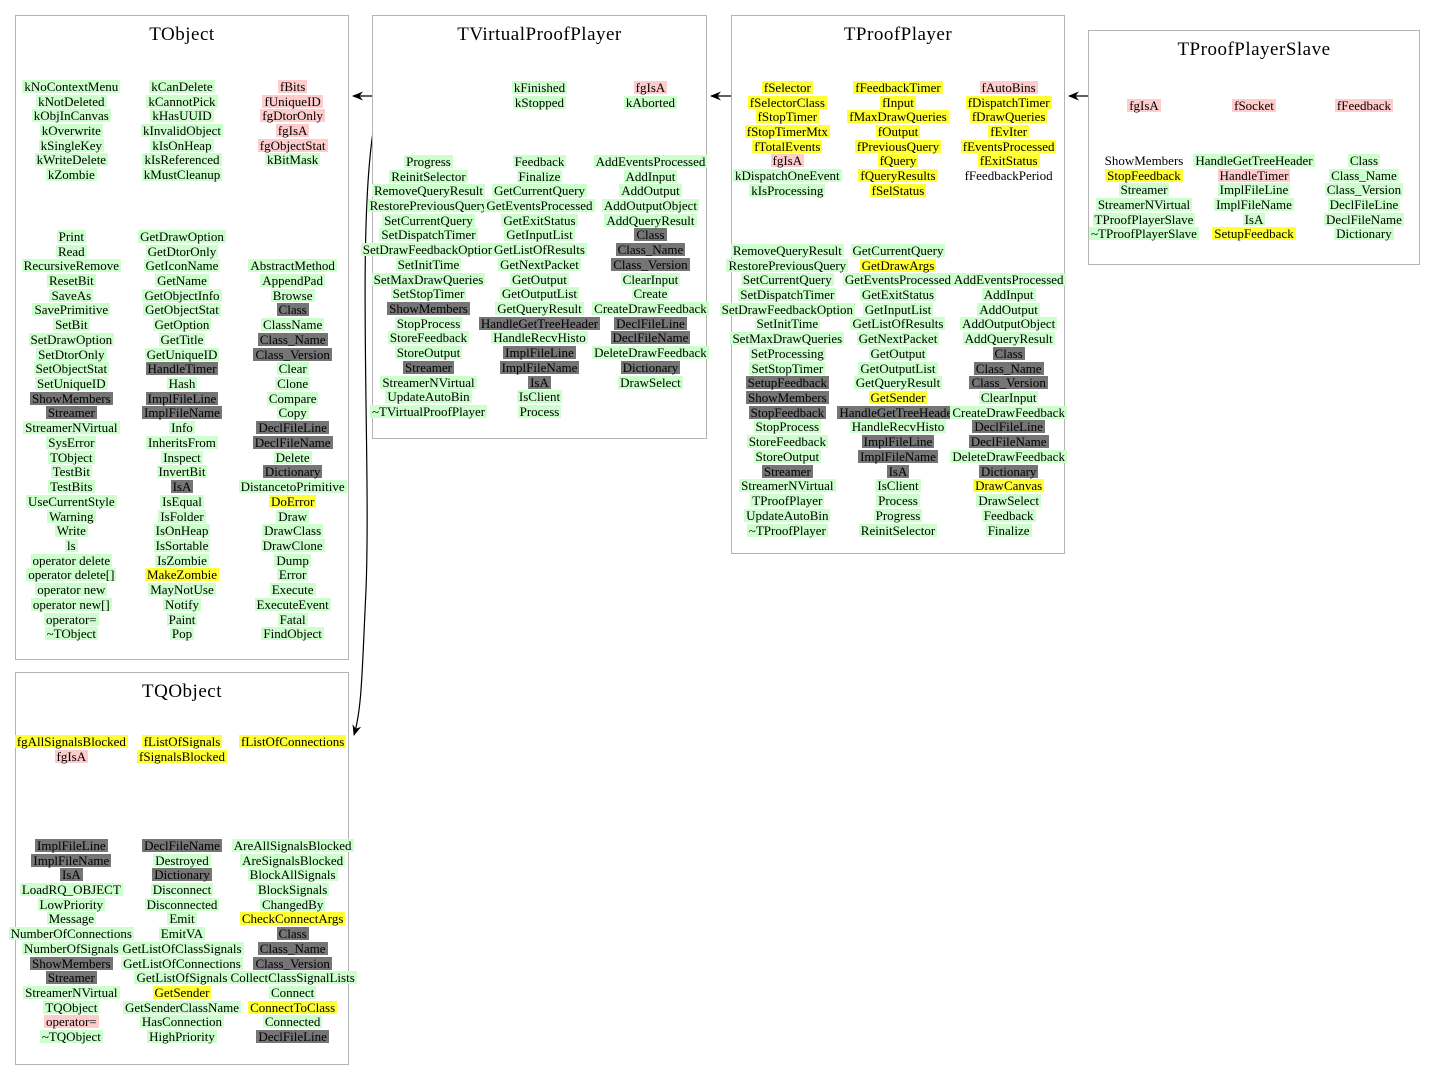 This screenshot has height=1092, width=1437. I want to click on method-label: Print, so click(71, 236).